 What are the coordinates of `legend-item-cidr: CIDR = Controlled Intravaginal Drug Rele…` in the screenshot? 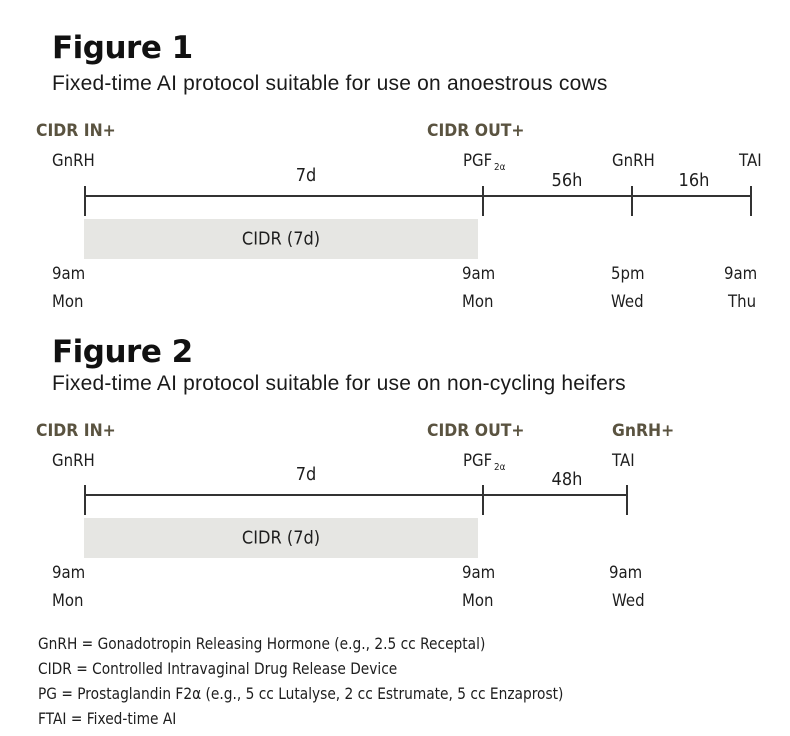 It's located at (218, 668).